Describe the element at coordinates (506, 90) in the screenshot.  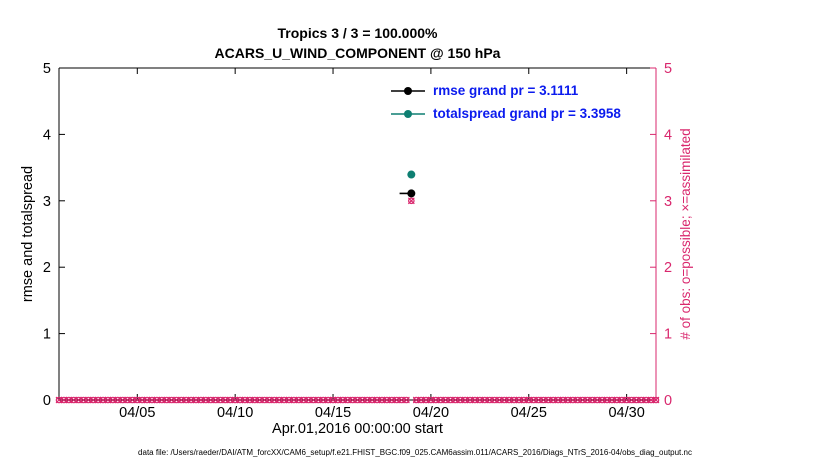
I see `legend-label-rmse: rmse grand pr = 3.1111` at that location.